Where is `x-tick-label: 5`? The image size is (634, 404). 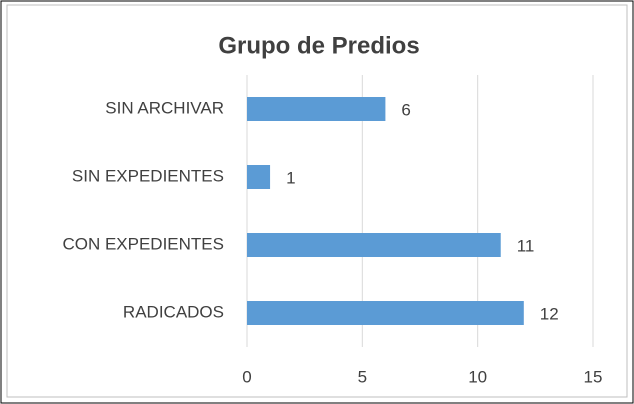 x-tick-label: 5 is located at coordinates (362, 376).